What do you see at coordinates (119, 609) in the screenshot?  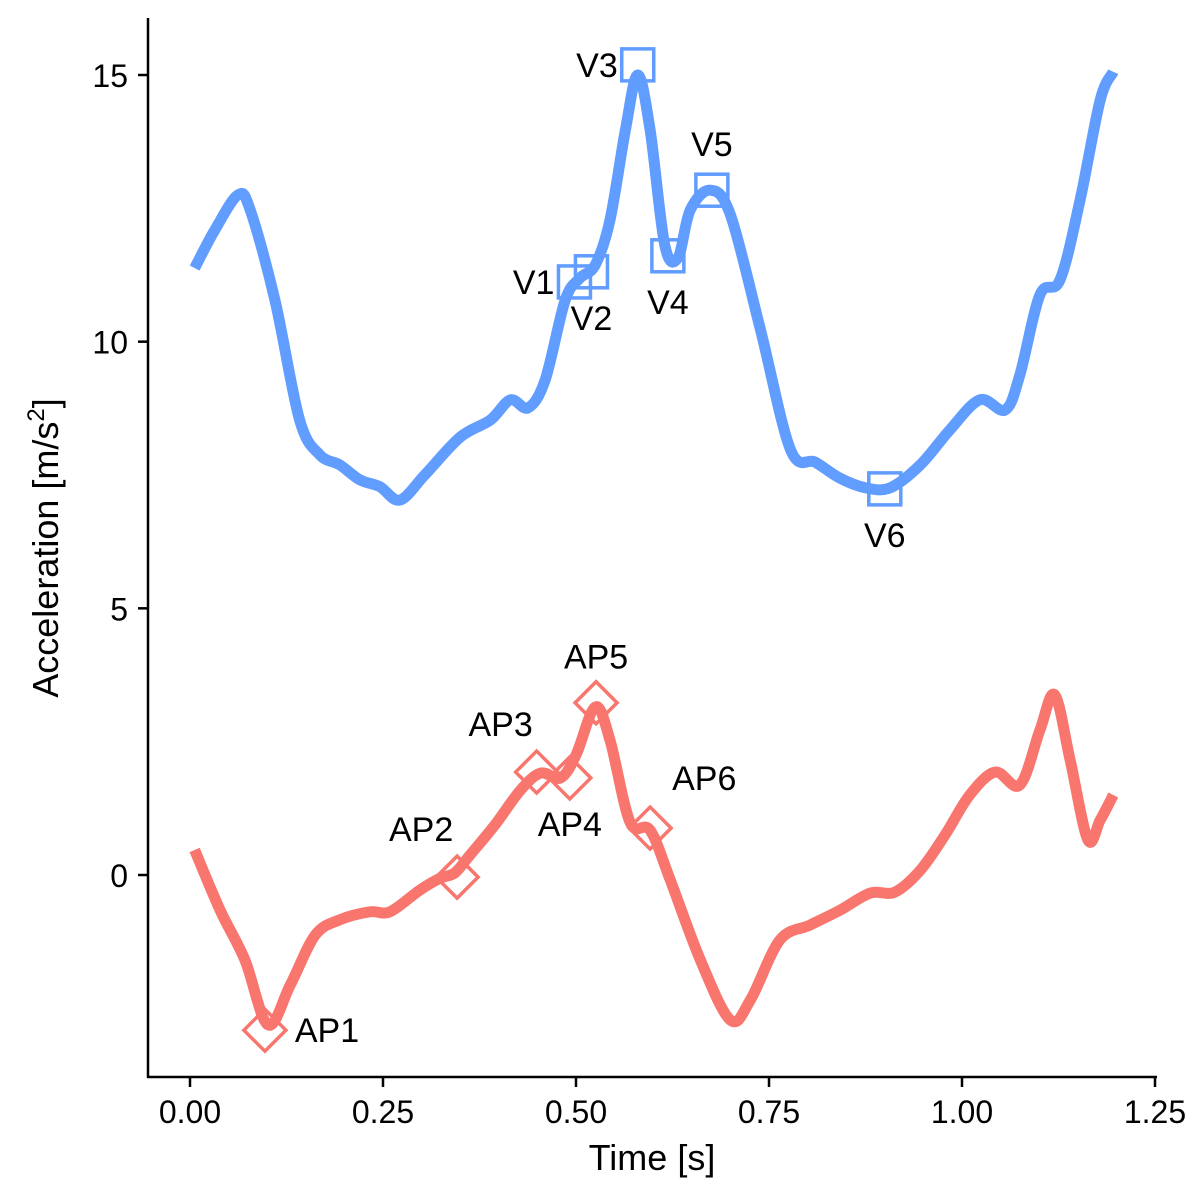 I see `y-tick-label: 5` at bounding box center [119, 609].